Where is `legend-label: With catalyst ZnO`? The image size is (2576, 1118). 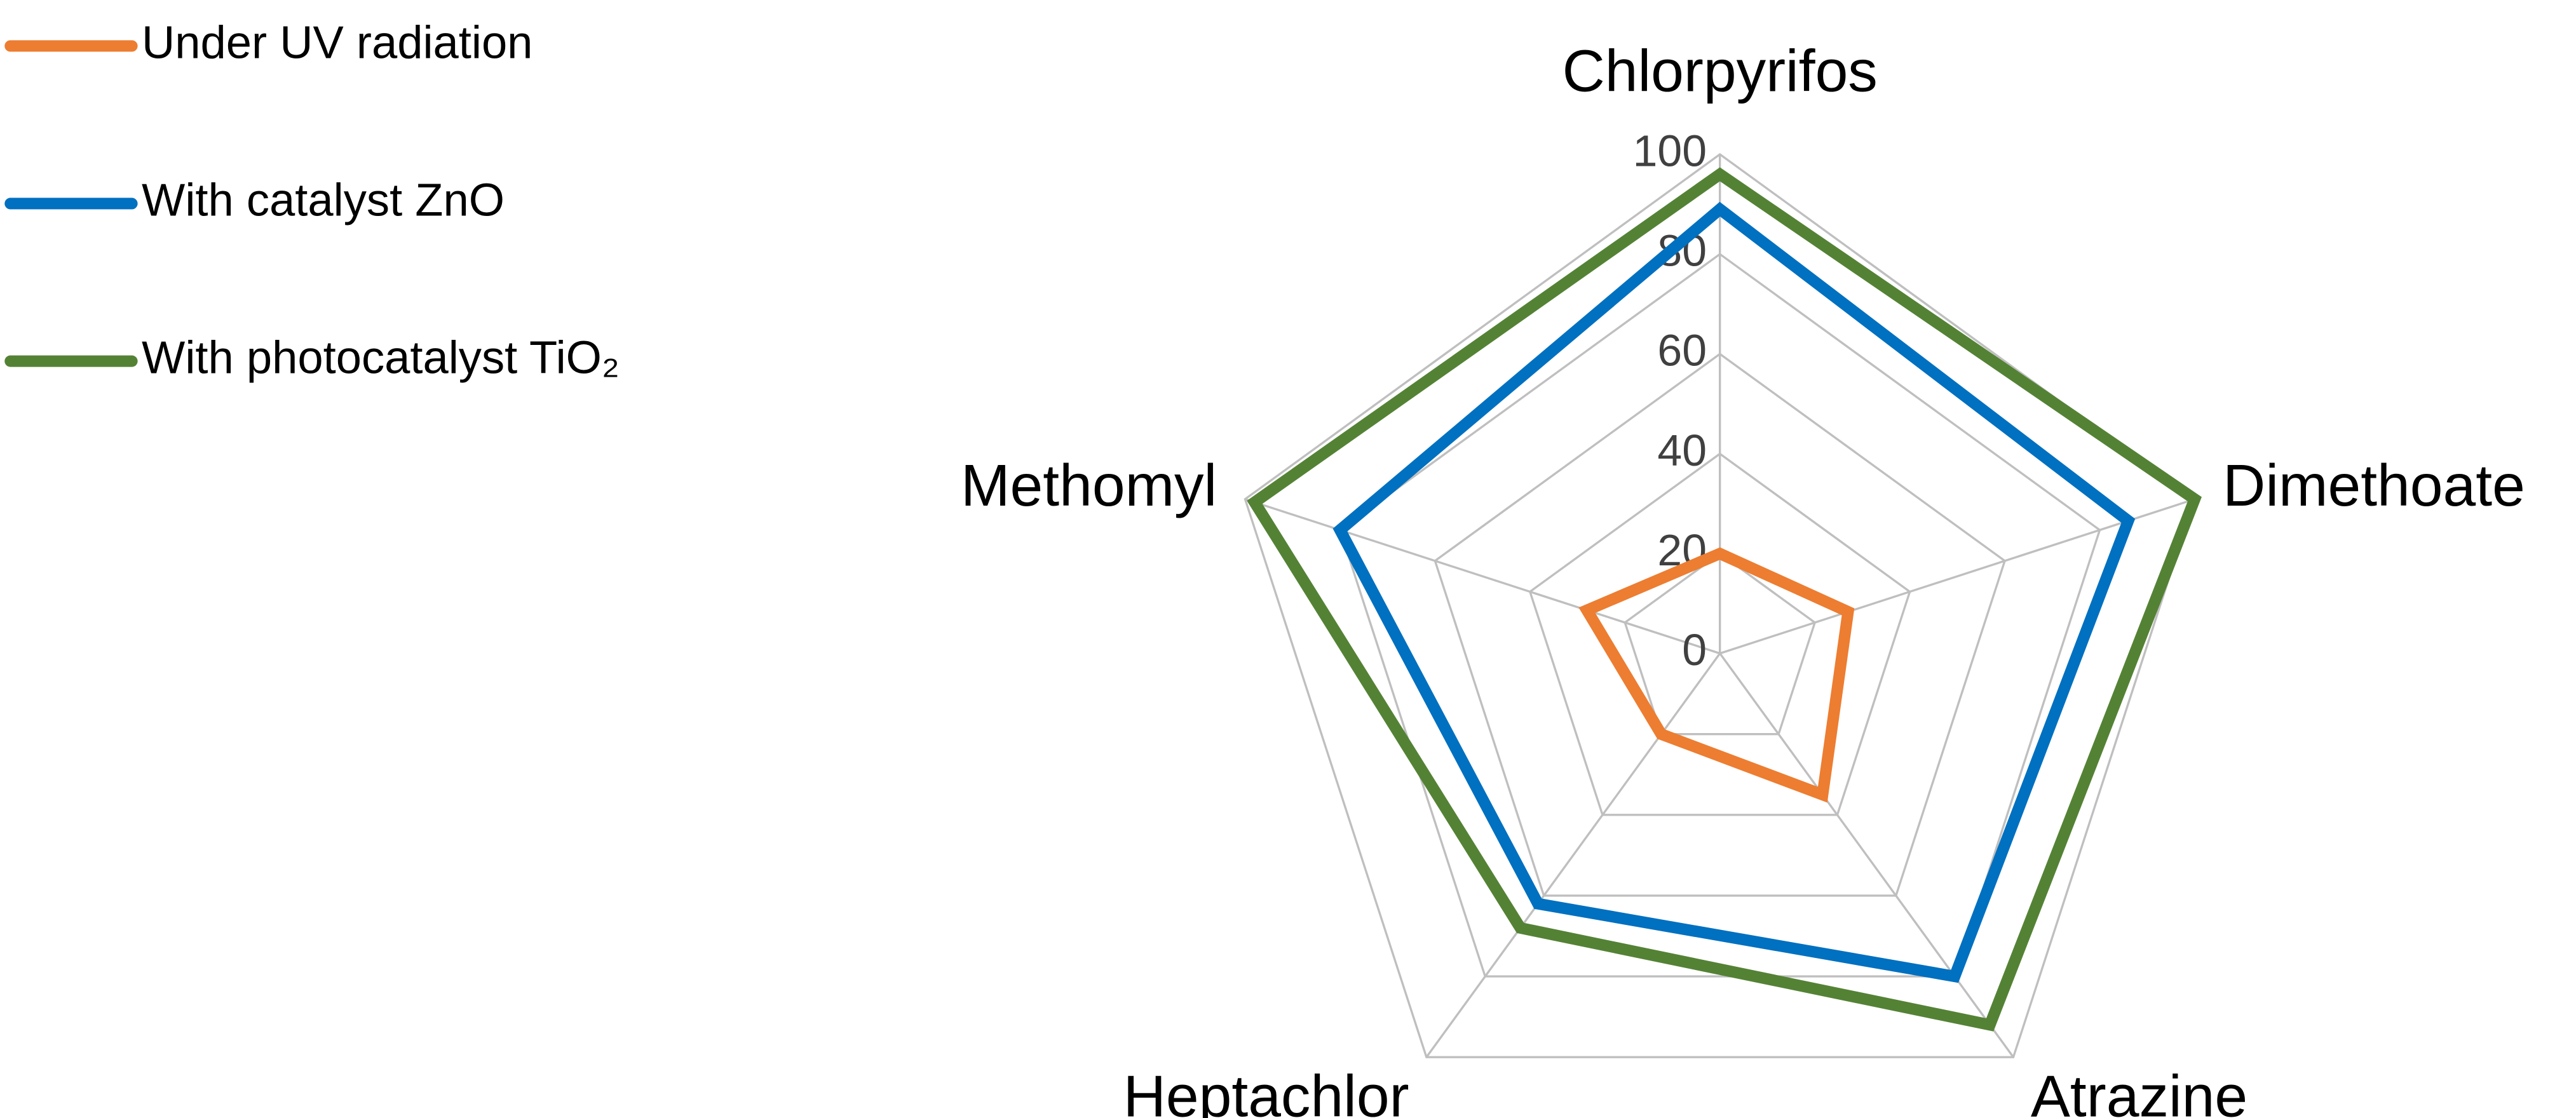 legend-label: With catalyst ZnO is located at coordinates (323, 200).